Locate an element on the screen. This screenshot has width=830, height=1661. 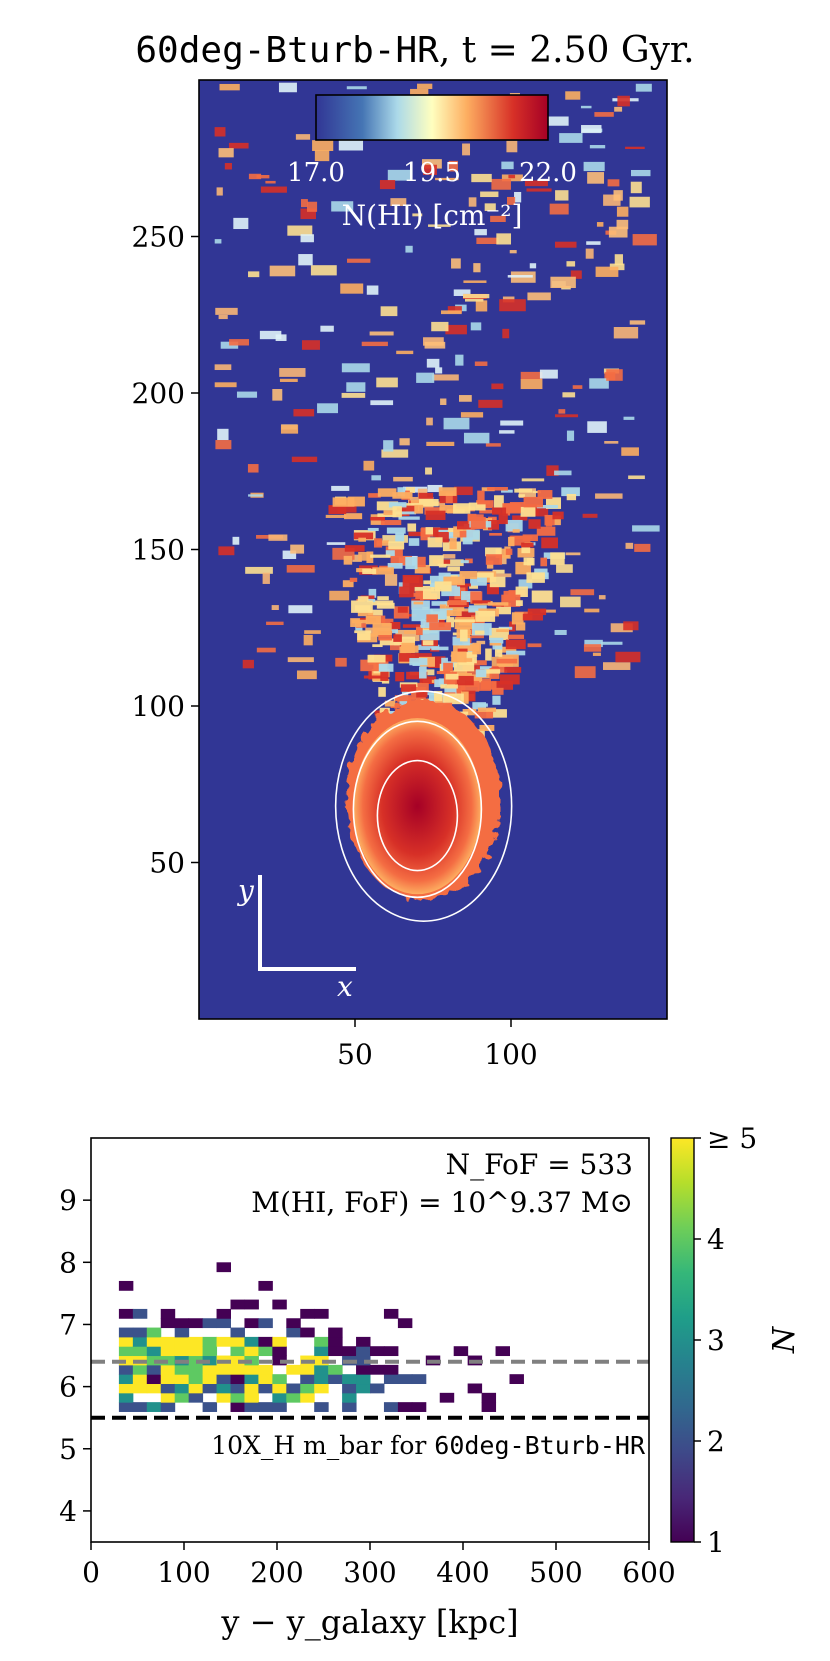
bottom-xtick-label: 500 is located at coordinates (555, 1572).